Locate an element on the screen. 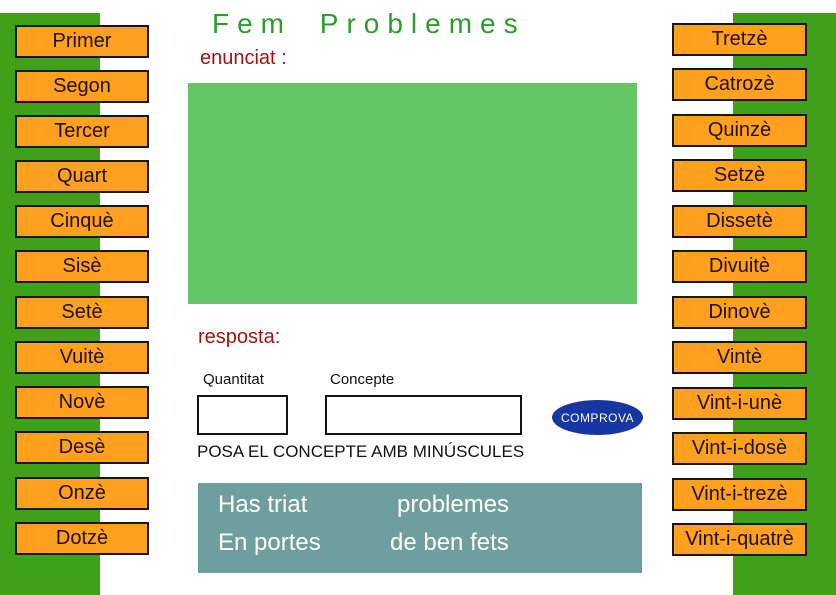 The height and width of the screenshot is (595, 836). problem-button-nove: Novè is located at coordinates (82, 402).